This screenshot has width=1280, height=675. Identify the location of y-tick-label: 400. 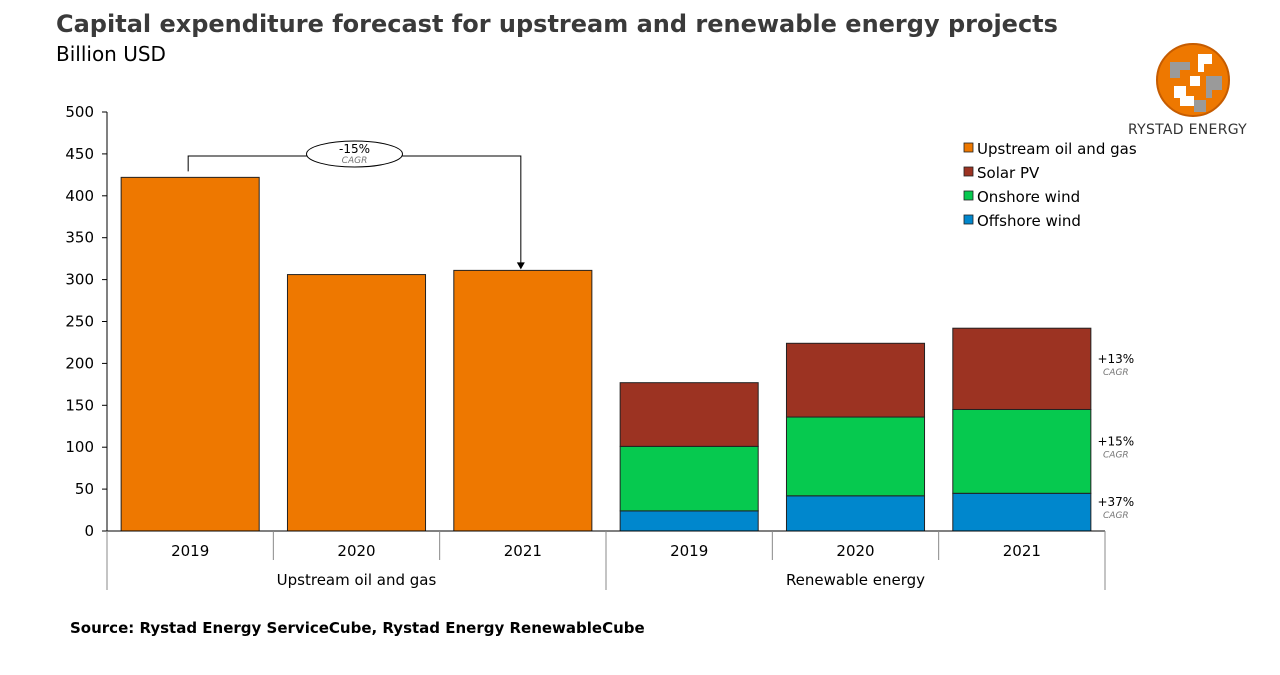
(79, 196).